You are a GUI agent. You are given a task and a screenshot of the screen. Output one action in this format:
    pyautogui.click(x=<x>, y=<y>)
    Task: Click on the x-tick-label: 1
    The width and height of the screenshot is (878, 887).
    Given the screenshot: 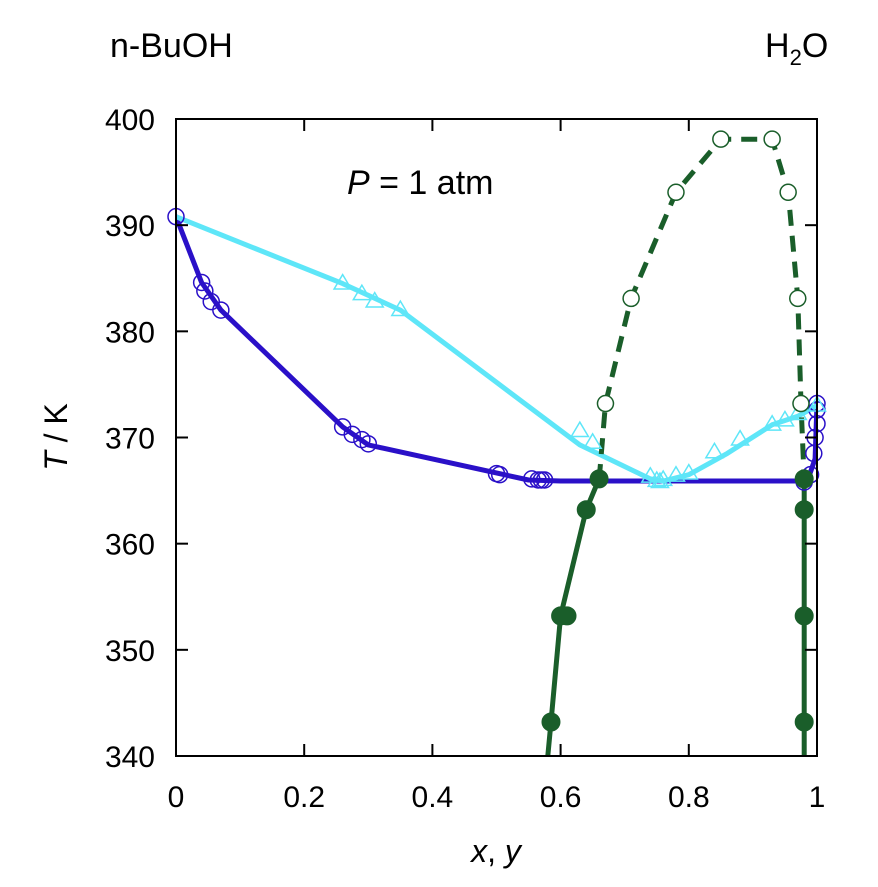 What is the action you would take?
    pyautogui.click(x=817, y=797)
    